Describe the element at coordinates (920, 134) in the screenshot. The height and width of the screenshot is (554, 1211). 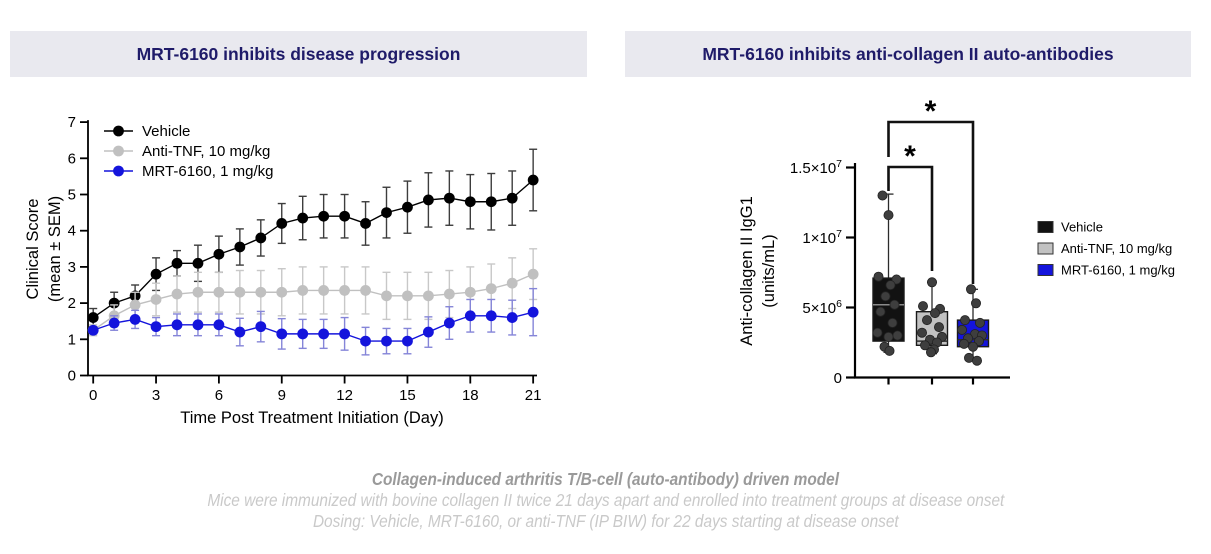
I see `significance-stars: **` at that location.